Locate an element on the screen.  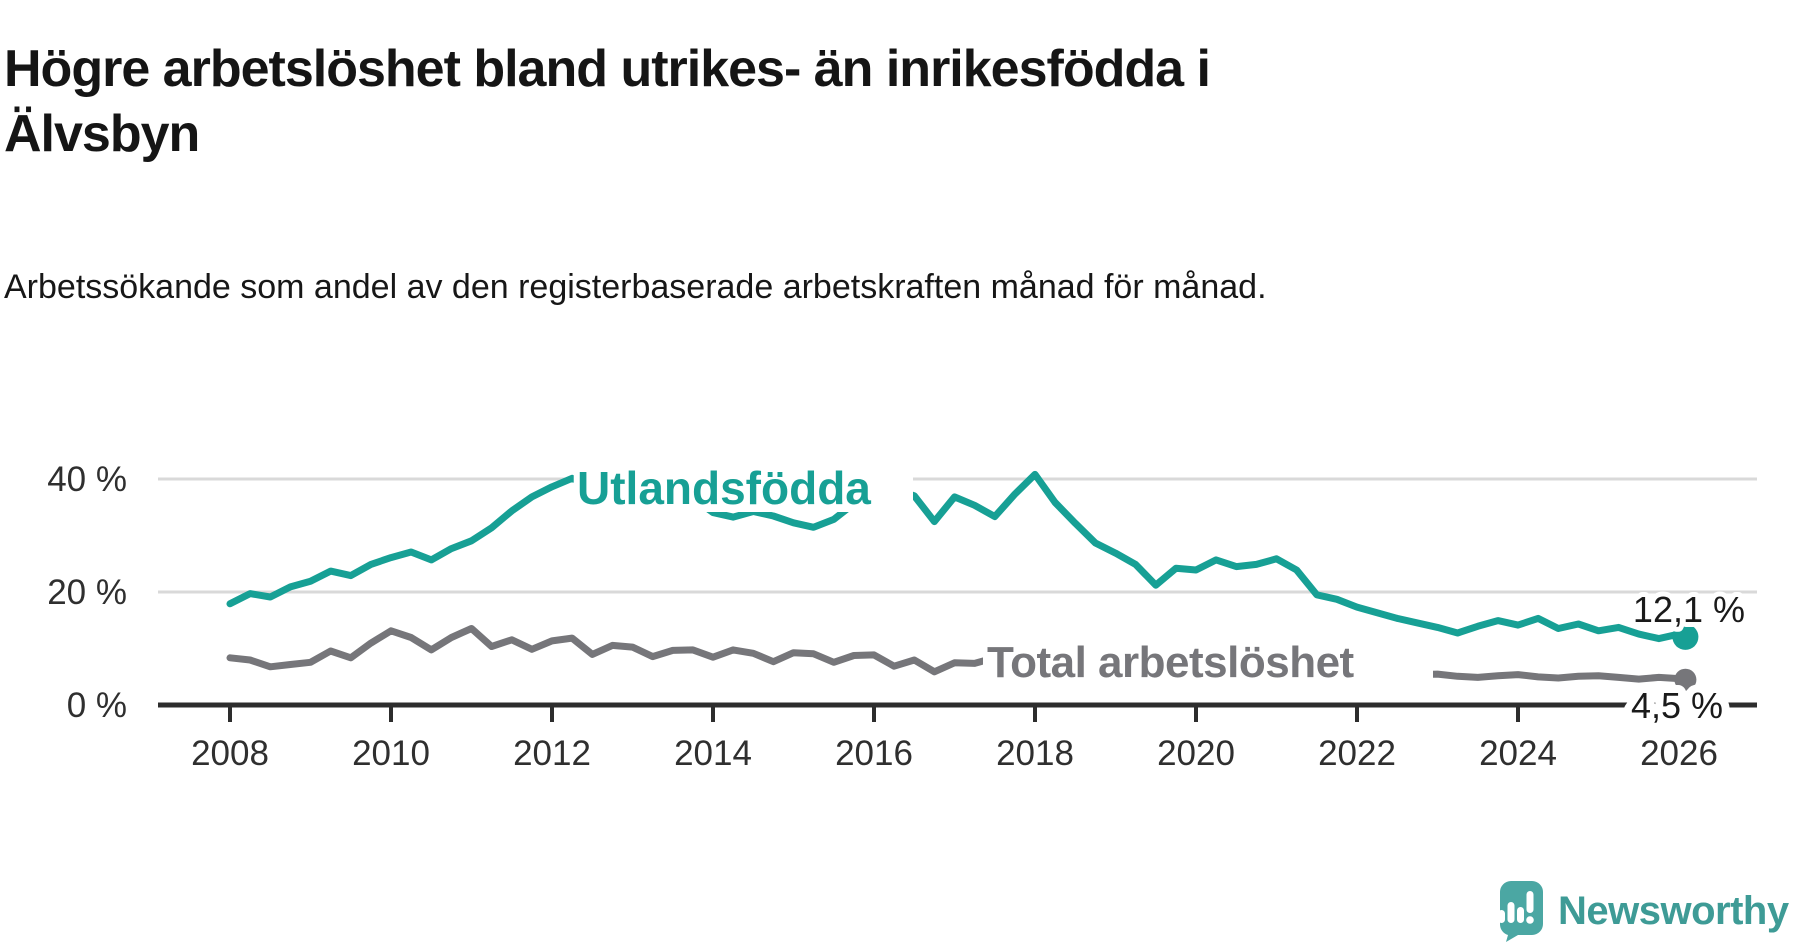
svg-text: 2012 is located at coordinates (552, 753).